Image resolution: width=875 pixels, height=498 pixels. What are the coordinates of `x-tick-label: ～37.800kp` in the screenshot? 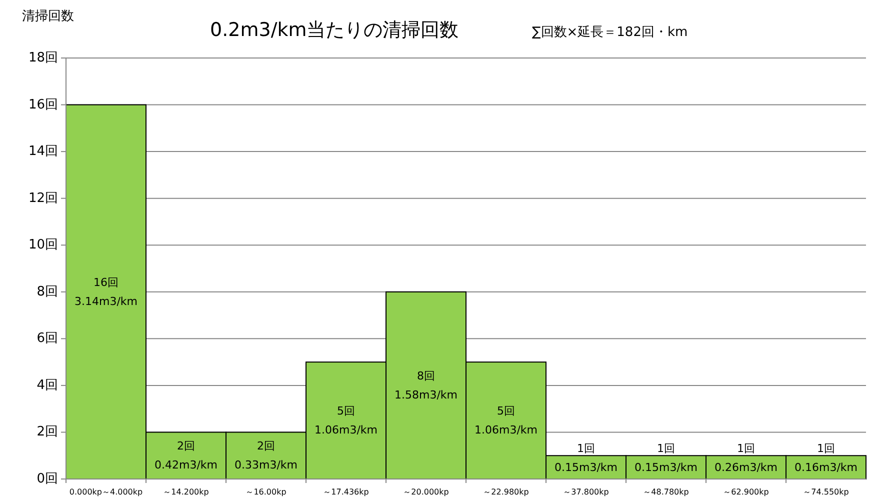 It's located at (586, 492).